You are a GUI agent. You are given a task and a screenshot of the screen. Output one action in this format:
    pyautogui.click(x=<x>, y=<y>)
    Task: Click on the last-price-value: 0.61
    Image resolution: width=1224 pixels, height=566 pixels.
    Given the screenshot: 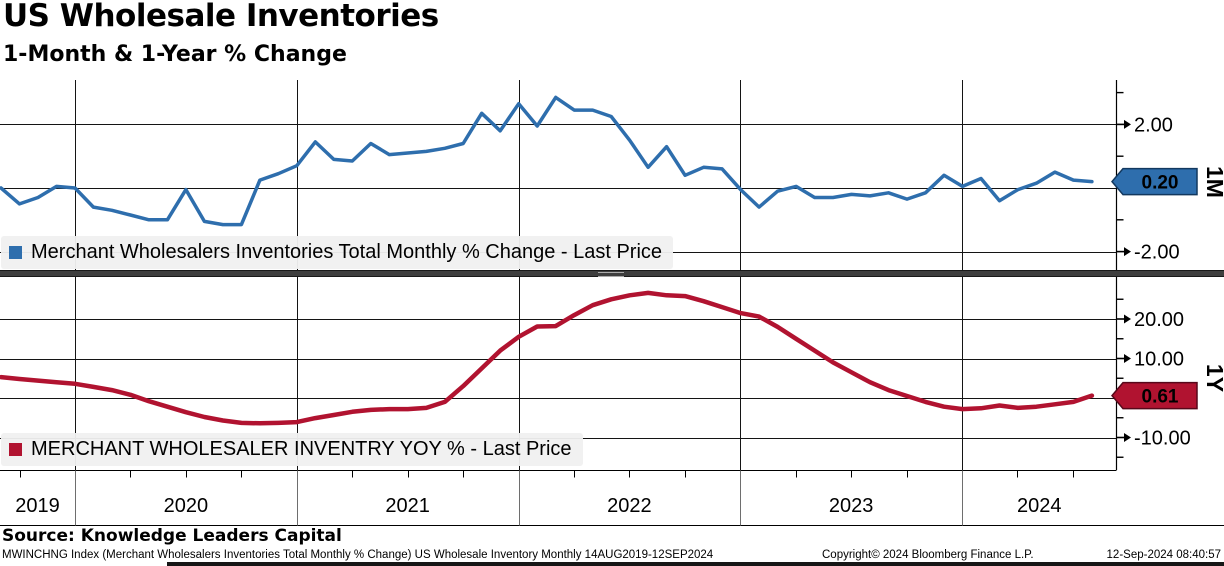 What is the action you would take?
    pyautogui.click(x=1160, y=397)
    